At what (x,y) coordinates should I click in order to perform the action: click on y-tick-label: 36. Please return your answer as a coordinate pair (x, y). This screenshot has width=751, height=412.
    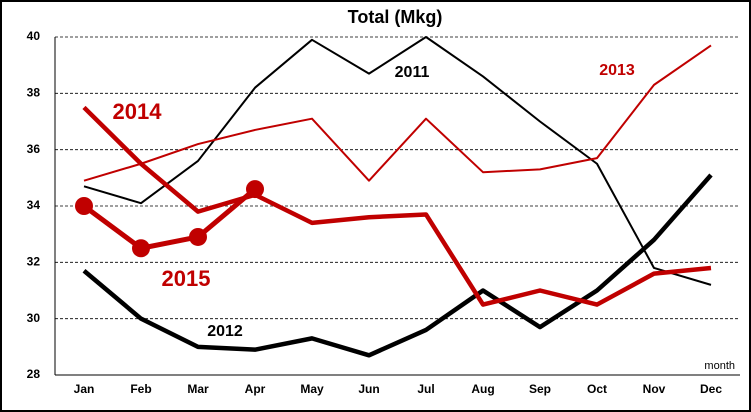
    Looking at the image, I should click on (34, 149).